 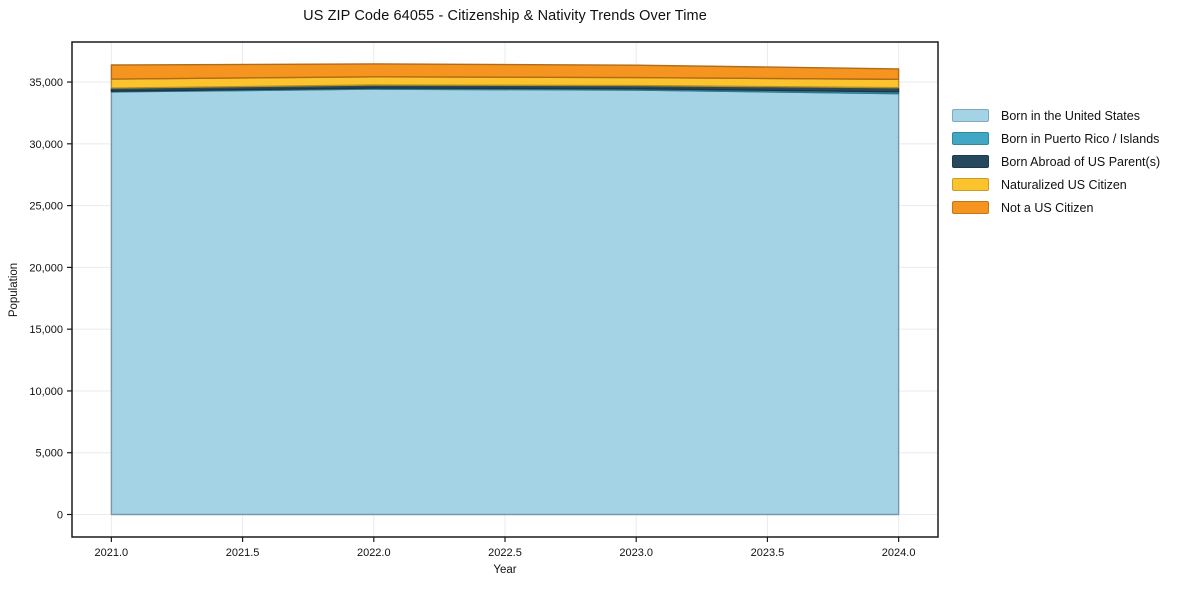 I want to click on legend-item: Naturalized US Citizen, so click(x=1056, y=184).